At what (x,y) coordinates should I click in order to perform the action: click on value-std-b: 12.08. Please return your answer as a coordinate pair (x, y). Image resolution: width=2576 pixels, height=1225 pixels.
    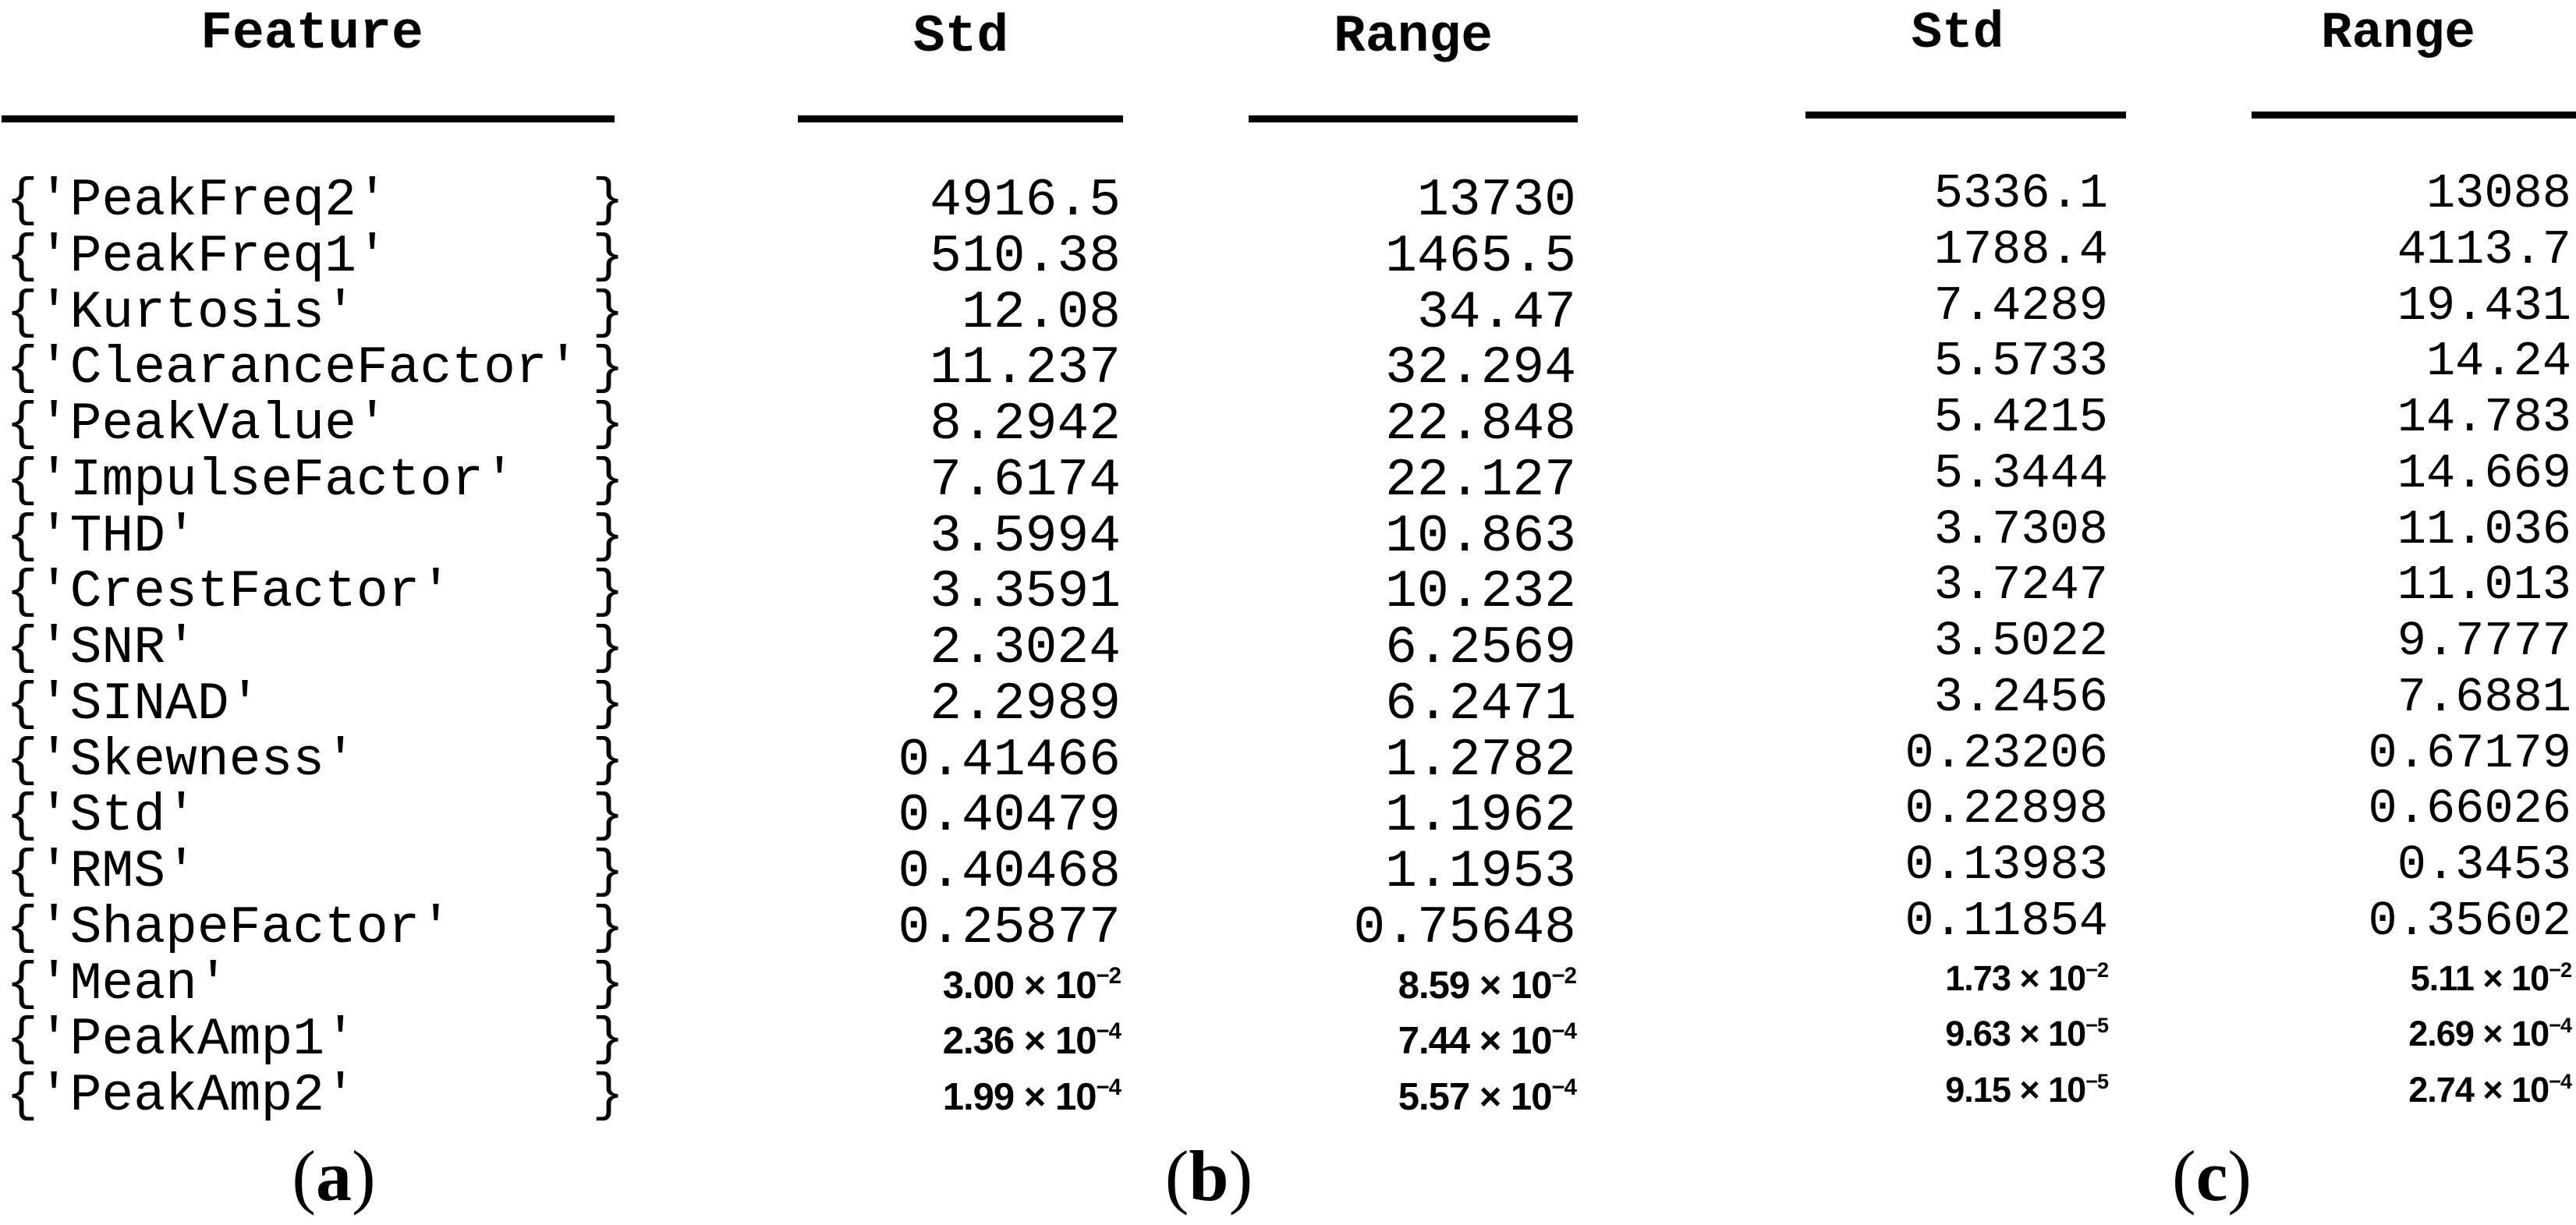
    Looking at the image, I should click on (965, 313).